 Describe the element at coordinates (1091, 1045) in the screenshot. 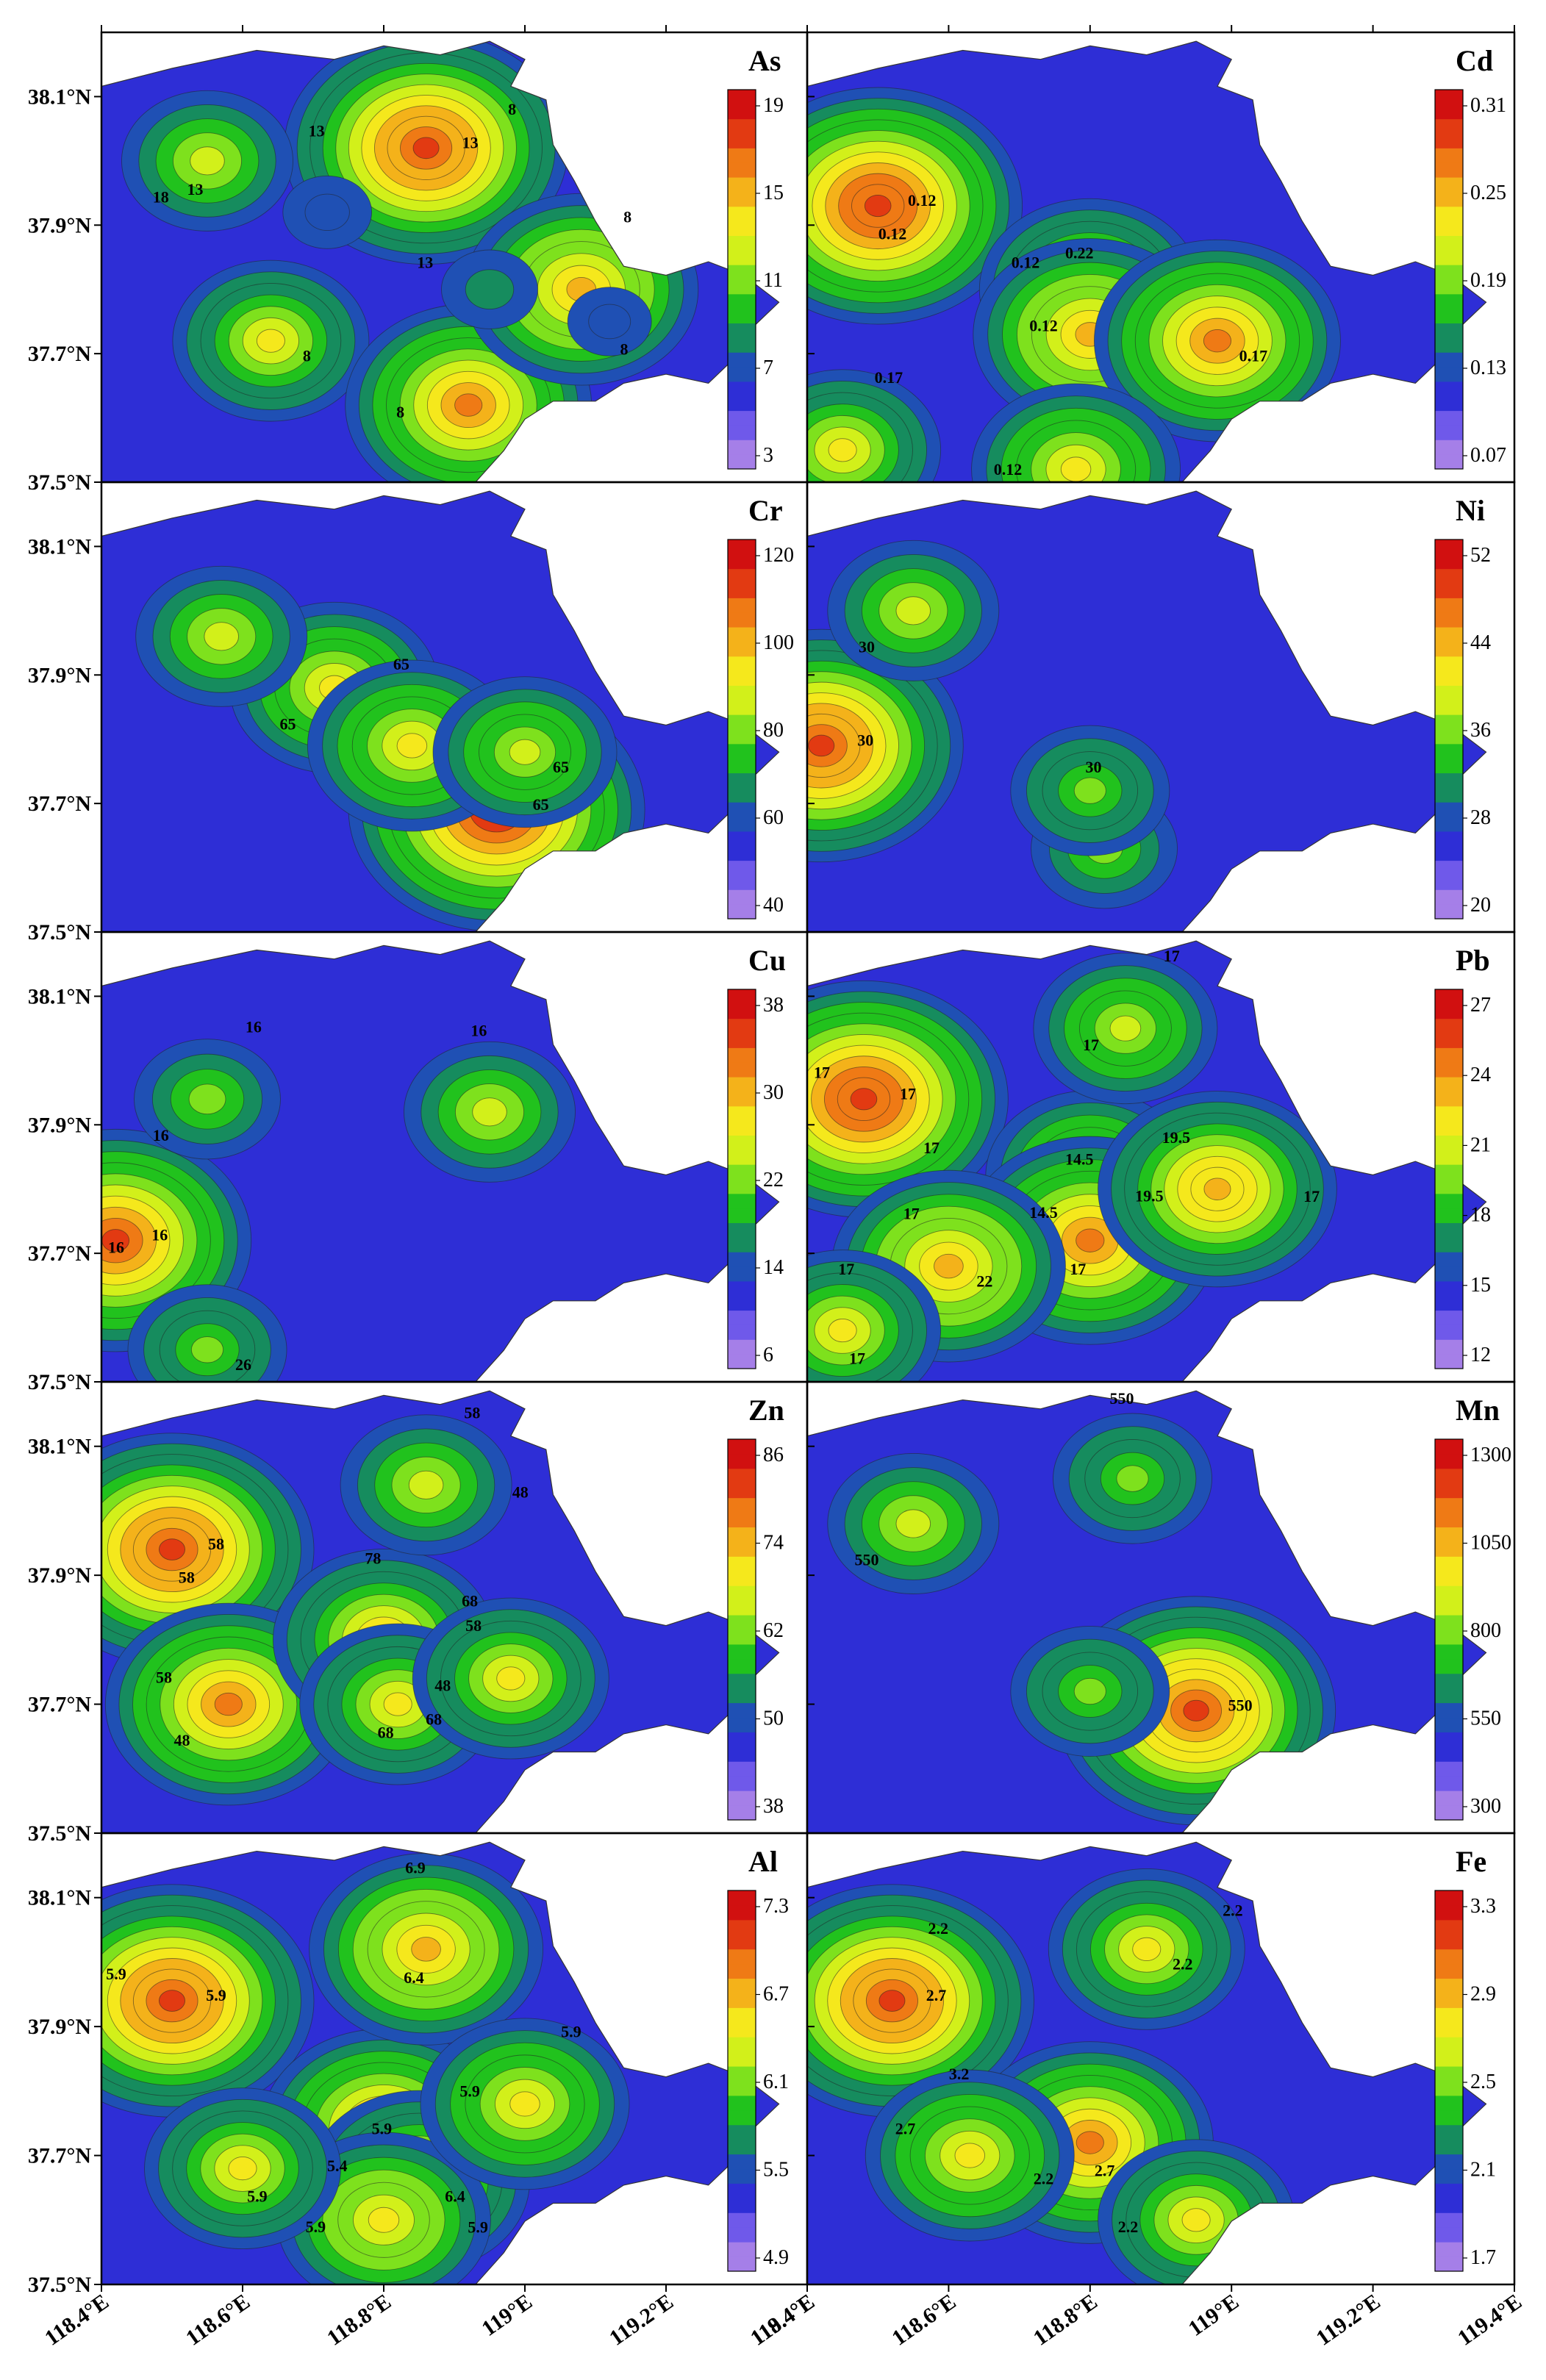

I see `contour-label: 17` at that location.